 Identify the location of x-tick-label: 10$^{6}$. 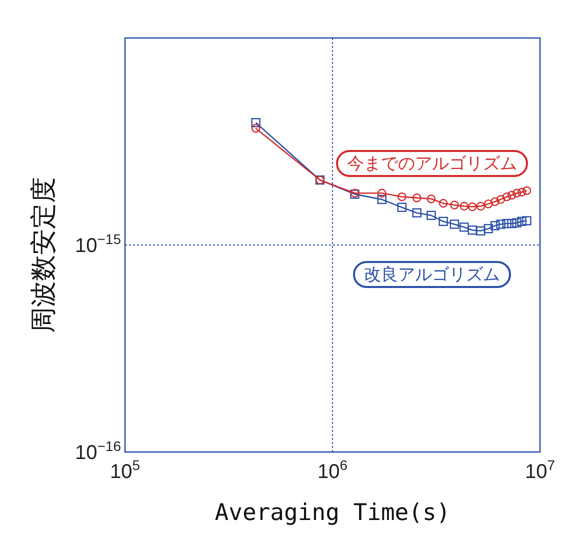
(332, 470).